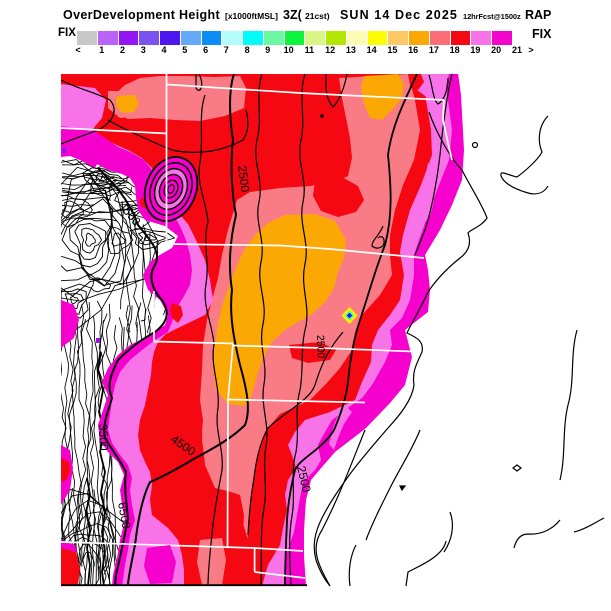 The height and width of the screenshot is (611, 611). I want to click on svg-text: 3500, so click(103, 437).